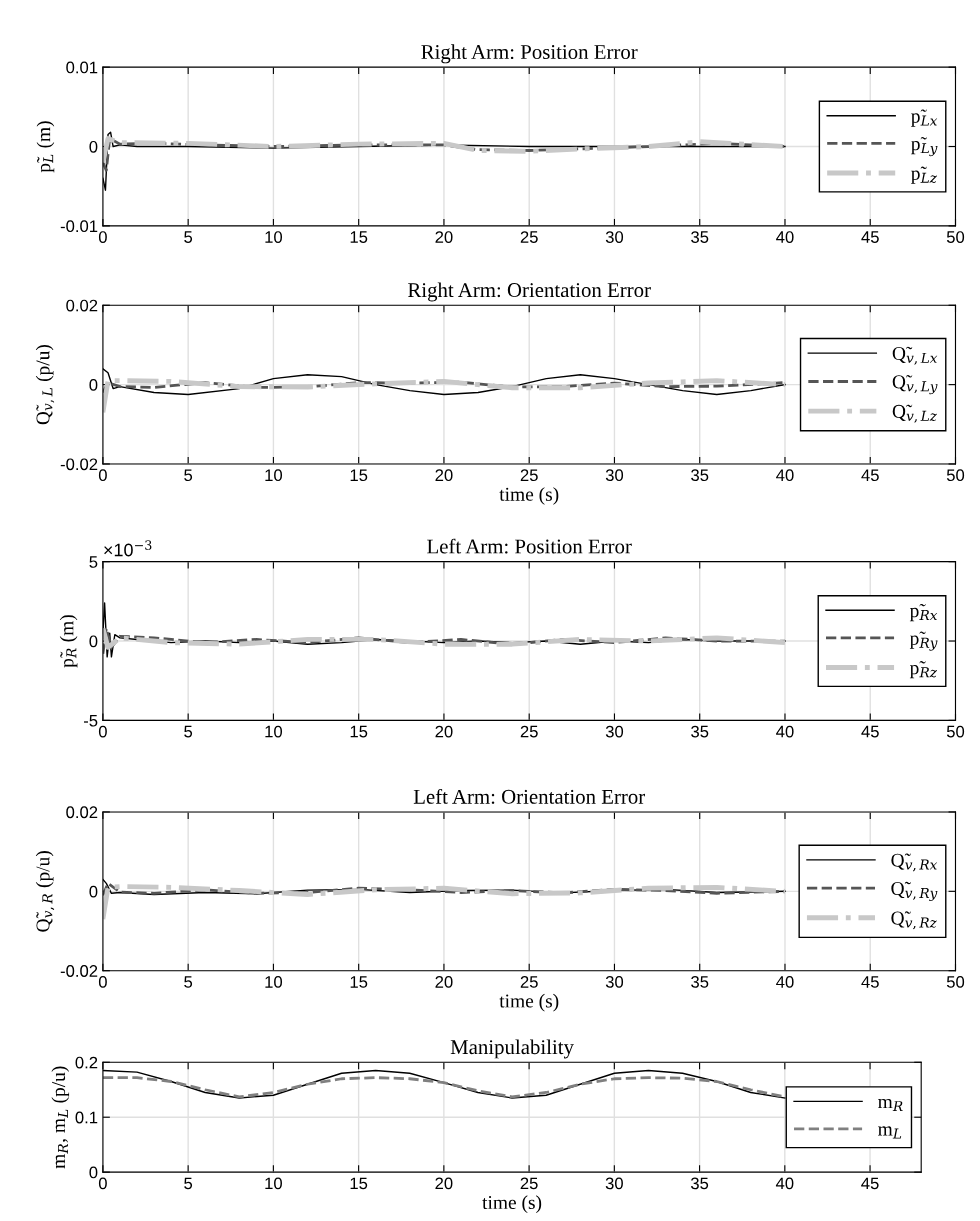 This screenshot has width=980, height=1221. I want to click on legend-label: p̃$_{Ly}$, so click(924, 146).